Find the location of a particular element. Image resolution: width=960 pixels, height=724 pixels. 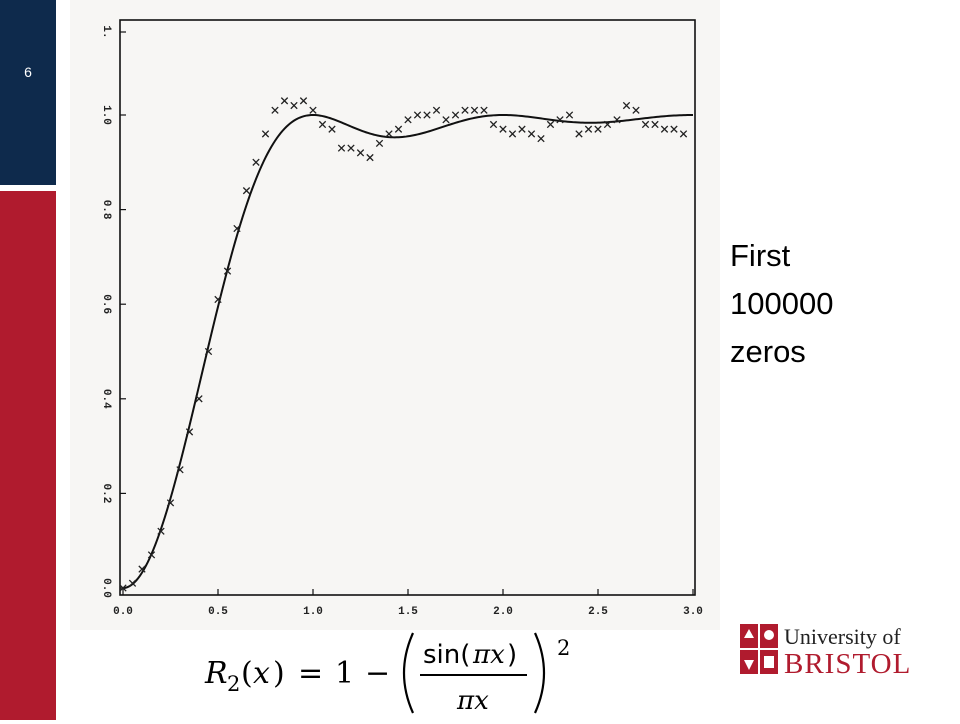

y-tick-label: 1.0 is located at coordinates (106, 115).